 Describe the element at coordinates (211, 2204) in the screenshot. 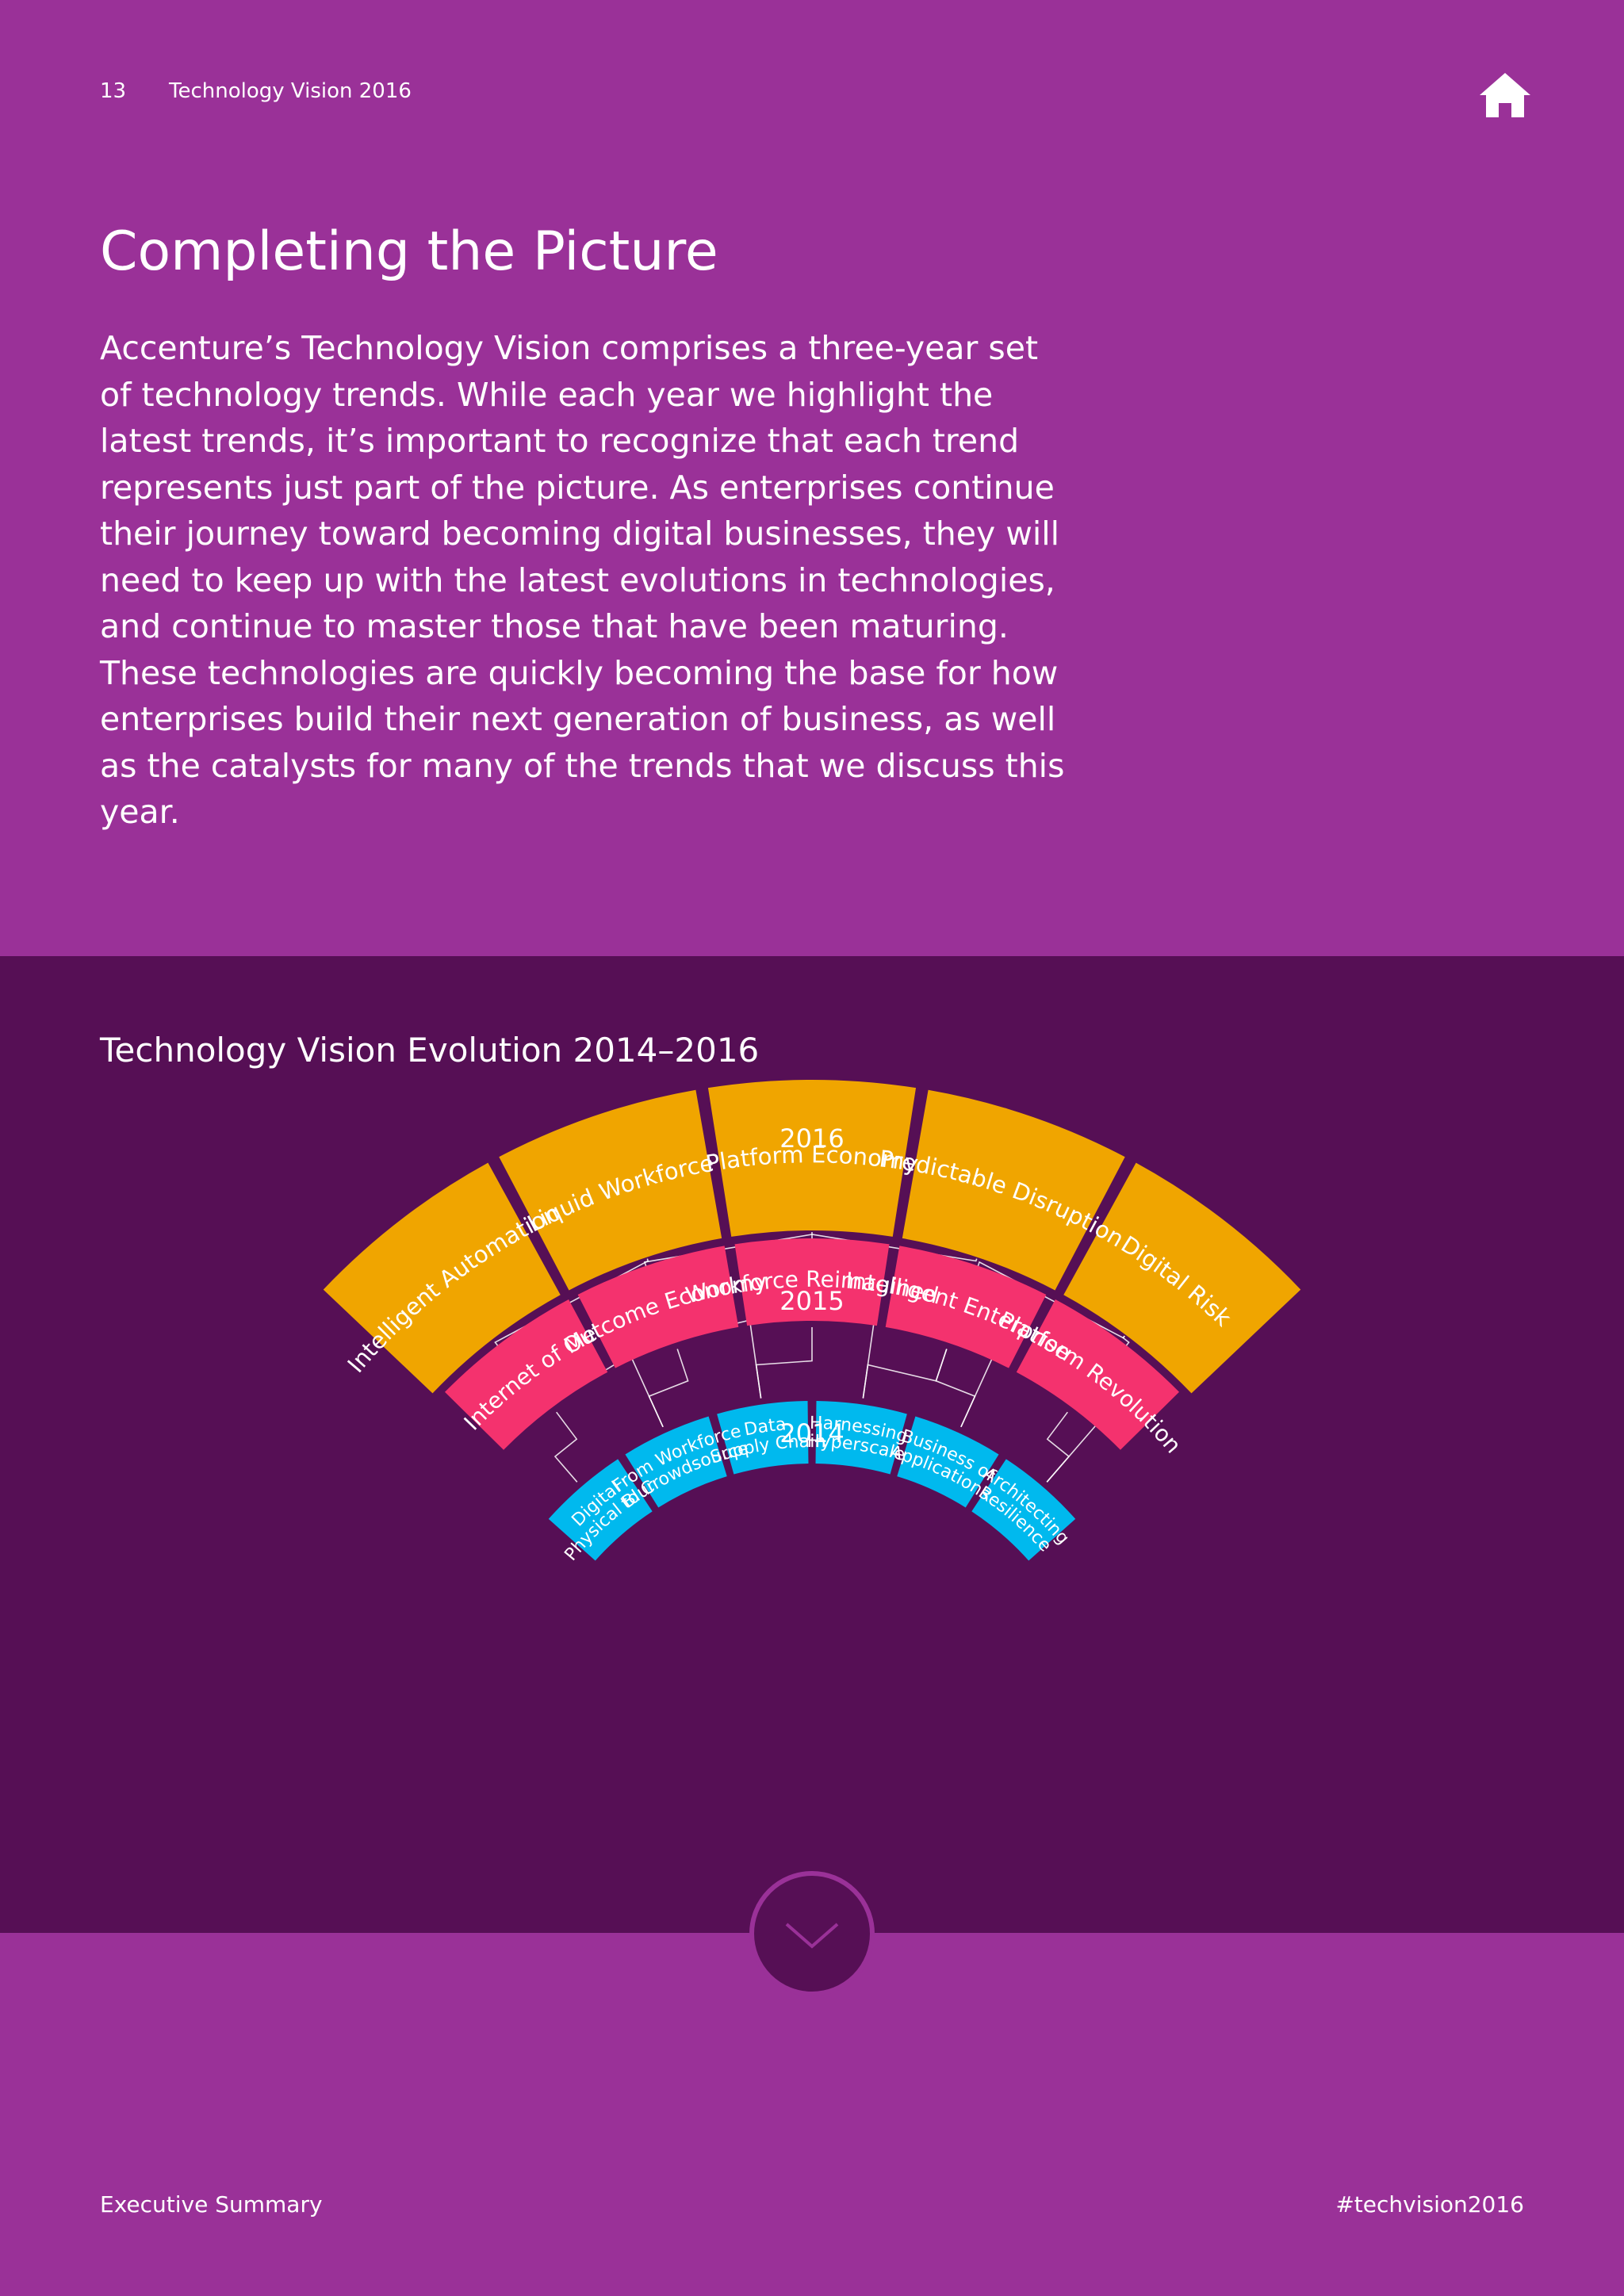

I see `footer-section-label: Executive Summary` at that location.